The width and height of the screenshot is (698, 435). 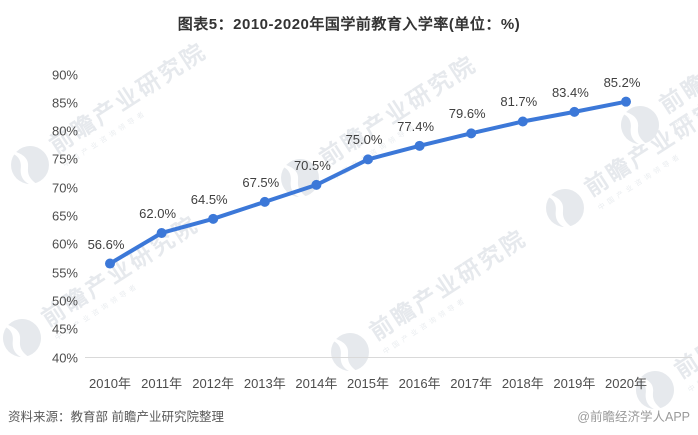 What do you see at coordinates (261, 182) in the screenshot?
I see `data-point-label: 67.5%` at bounding box center [261, 182].